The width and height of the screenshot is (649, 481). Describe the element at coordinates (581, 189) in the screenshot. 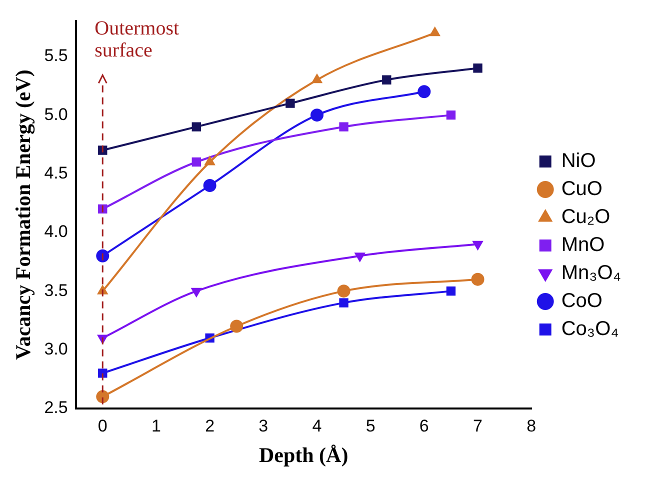

I see `legend-label: CuO` at that location.